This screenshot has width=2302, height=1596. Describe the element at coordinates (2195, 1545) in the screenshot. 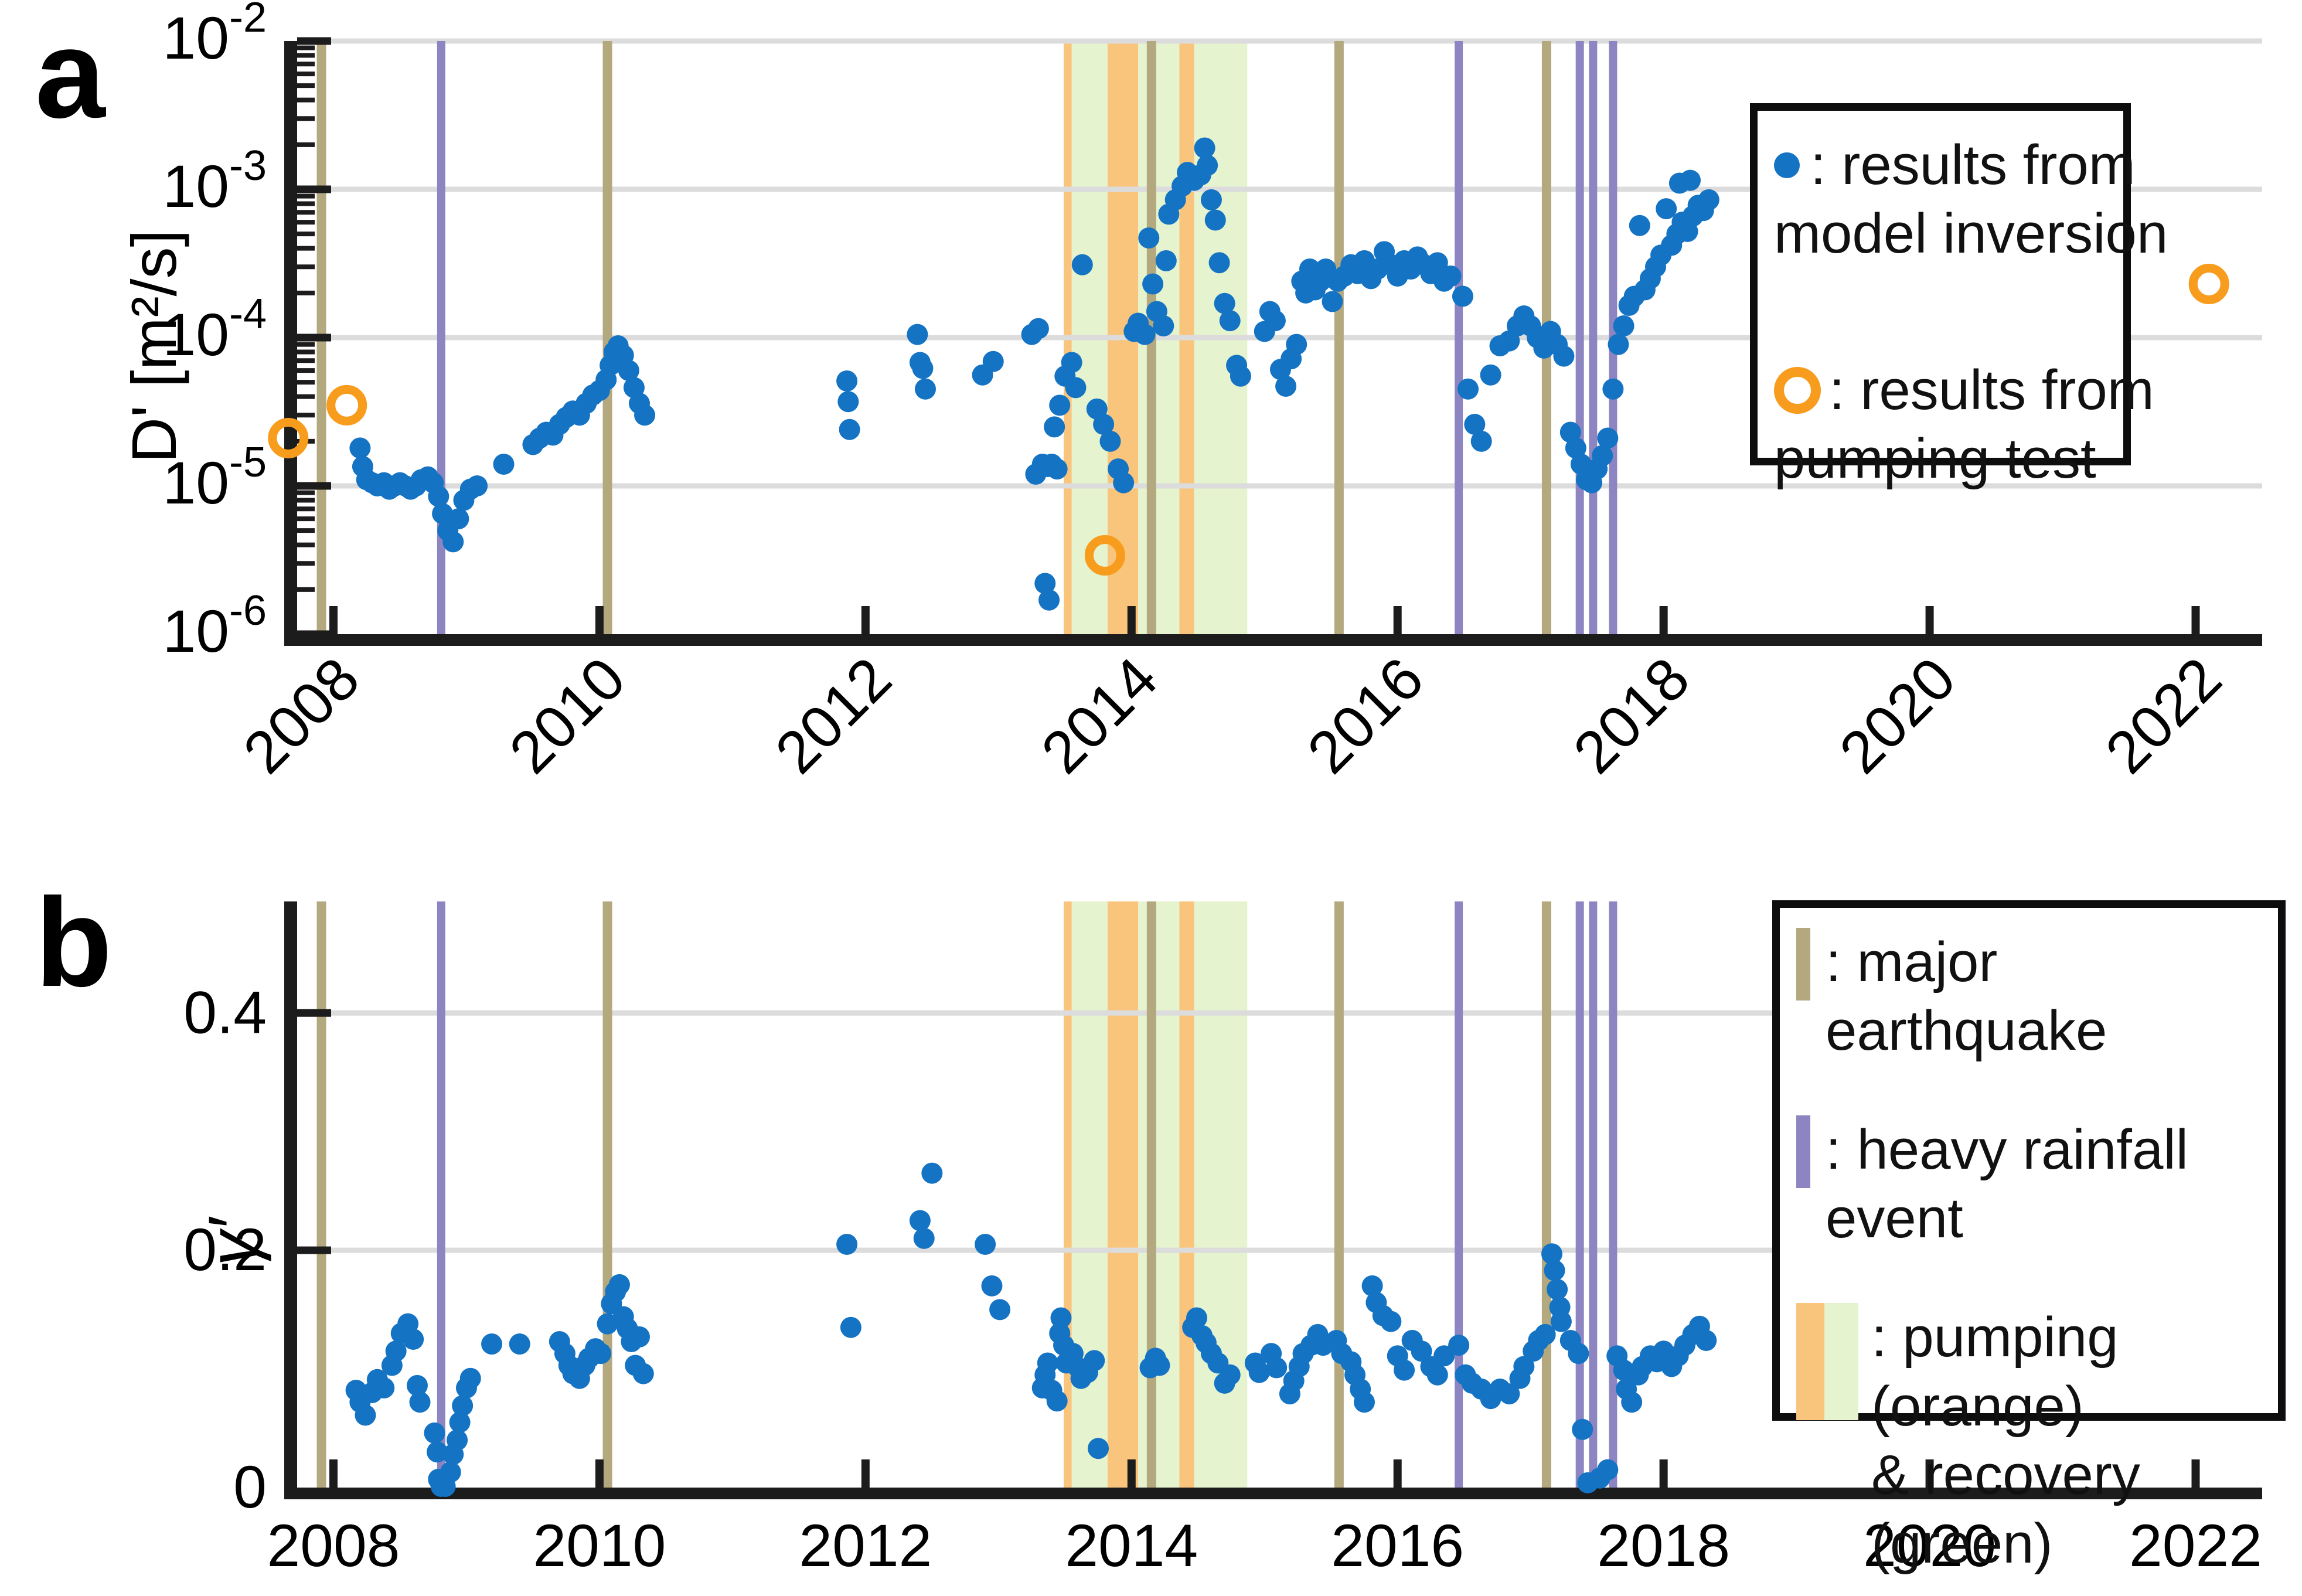

I see `x-tick-label: 2022` at that location.